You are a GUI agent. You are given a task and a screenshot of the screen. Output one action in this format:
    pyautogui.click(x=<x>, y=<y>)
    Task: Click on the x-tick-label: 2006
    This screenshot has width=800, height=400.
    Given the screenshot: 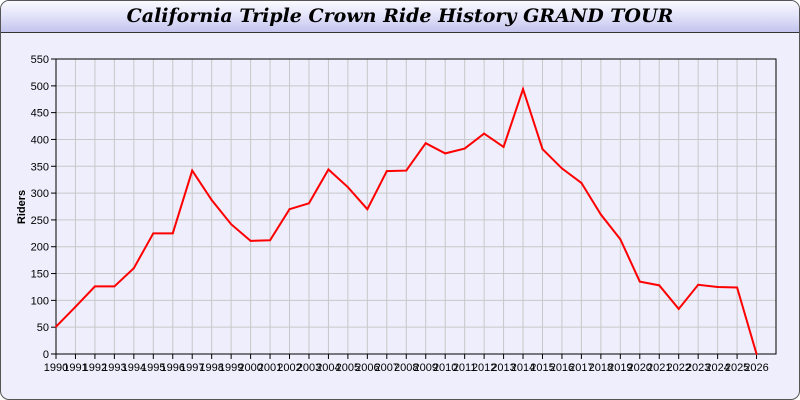 What is the action you would take?
    pyautogui.click(x=367, y=368)
    